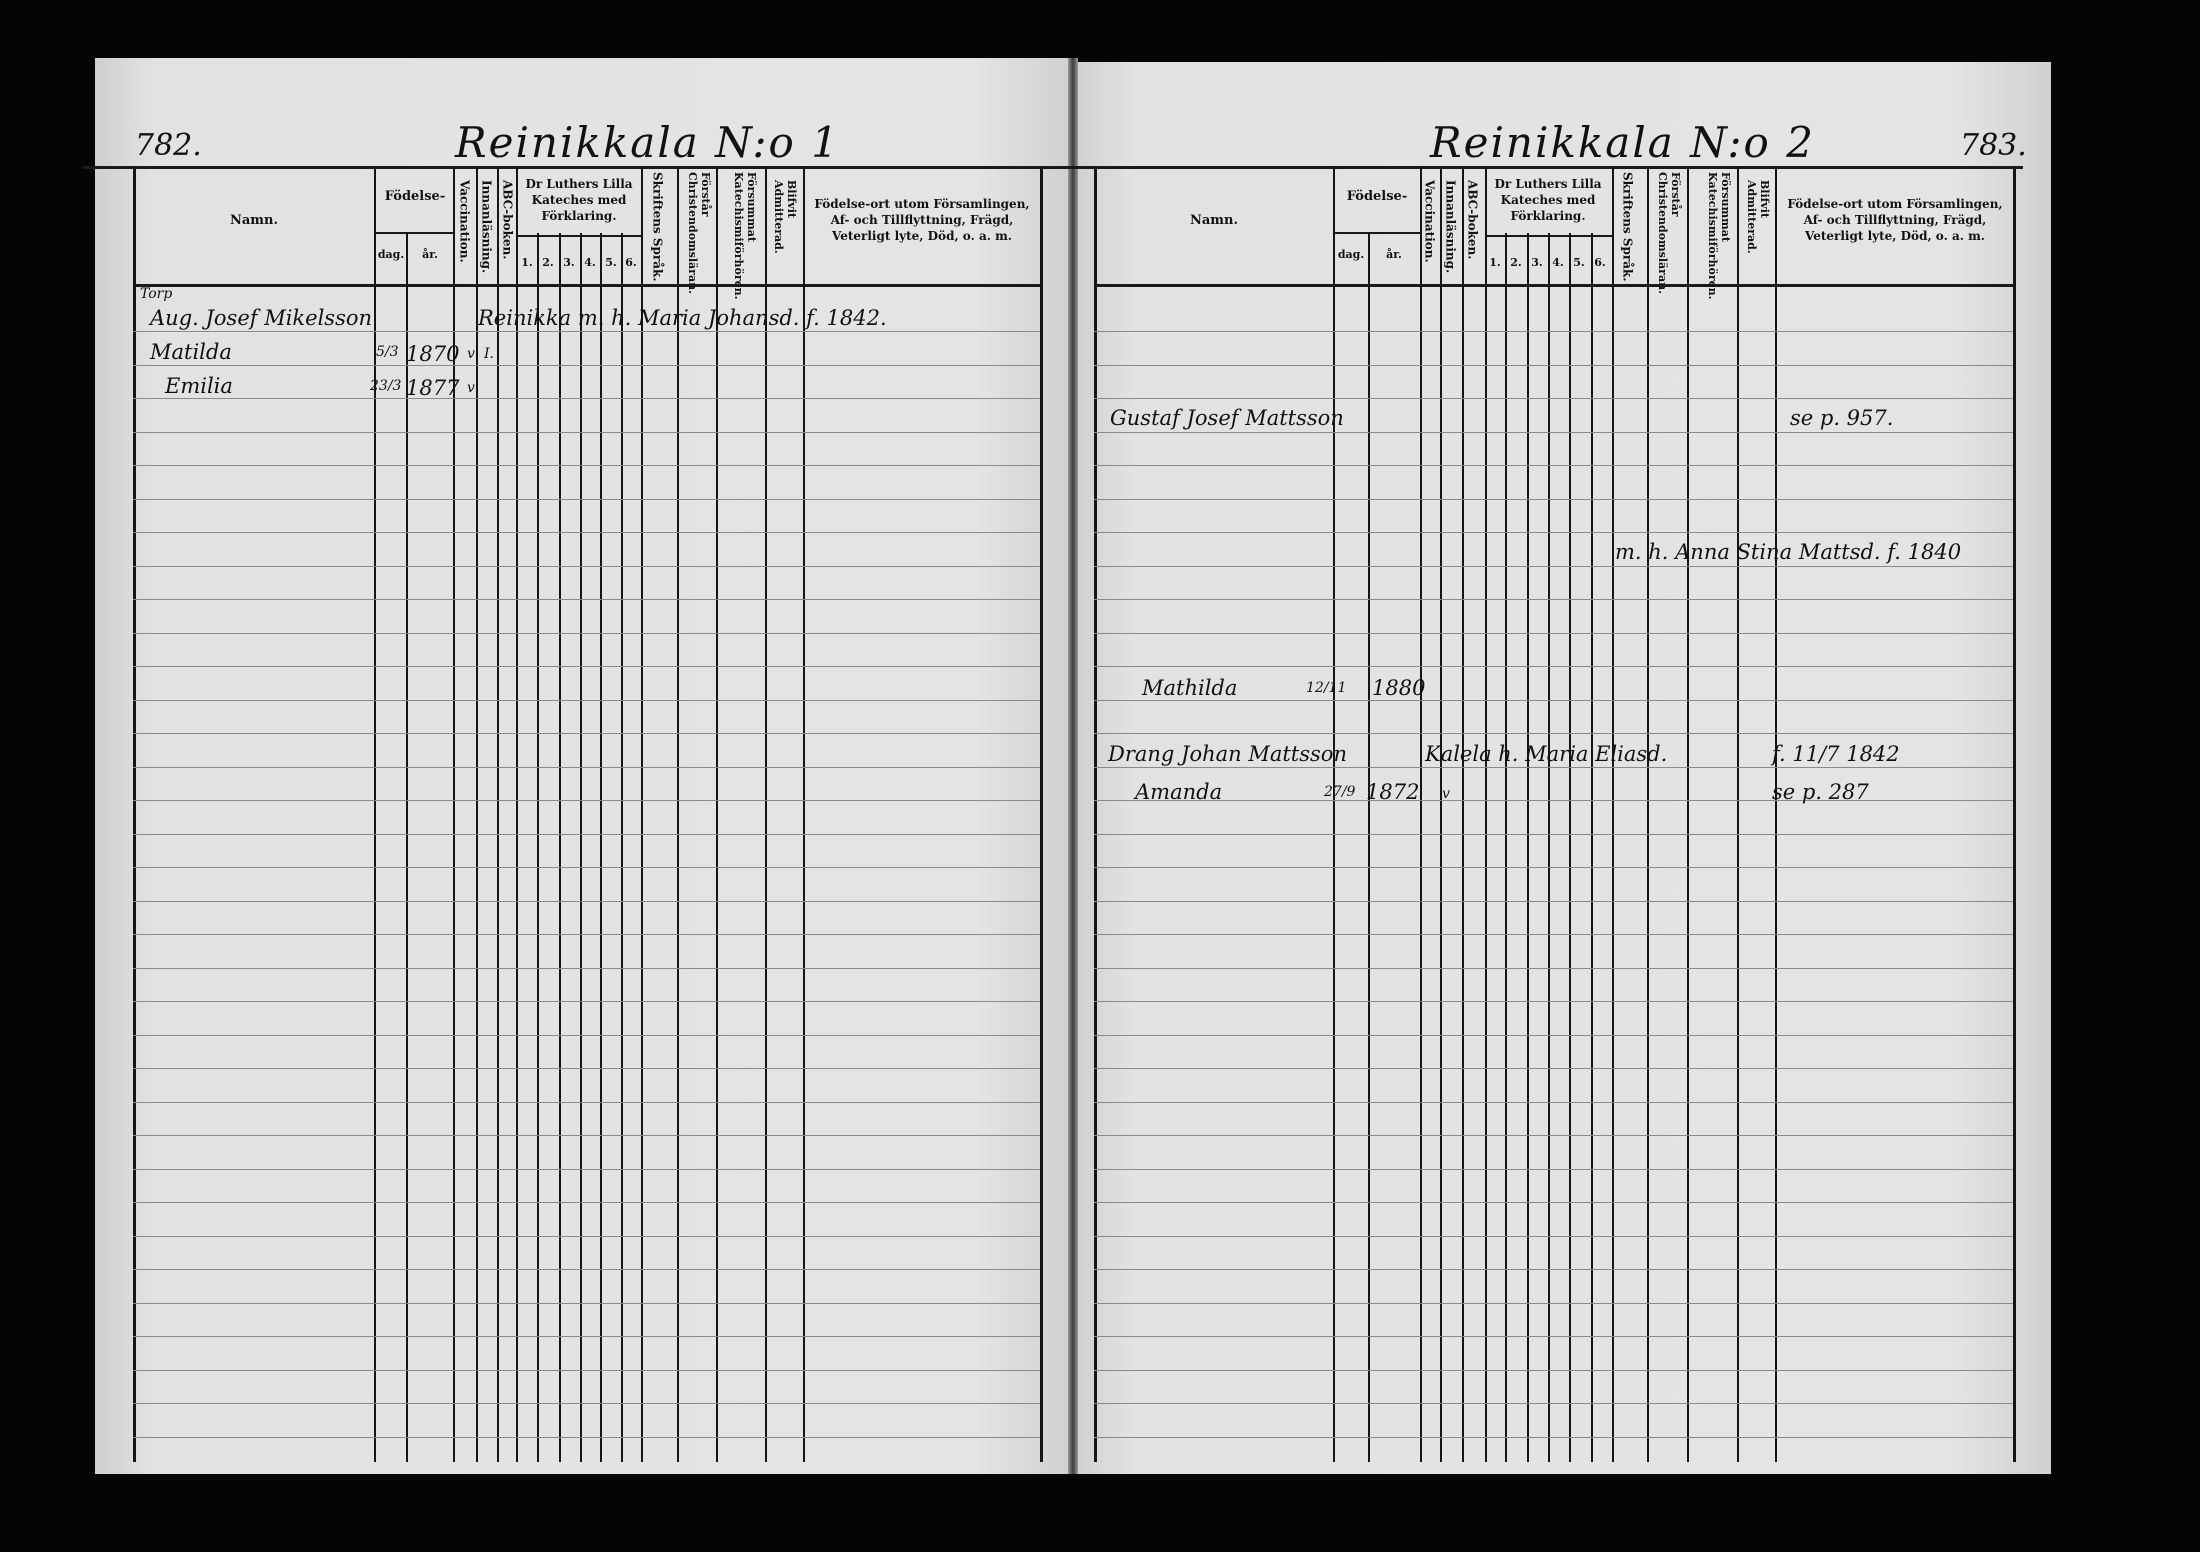  What do you see at coordinates (784, 217) in the screenshot?
I see `header-blifvit: Blifvit Admitterad.` at bounding box center [784, 217].